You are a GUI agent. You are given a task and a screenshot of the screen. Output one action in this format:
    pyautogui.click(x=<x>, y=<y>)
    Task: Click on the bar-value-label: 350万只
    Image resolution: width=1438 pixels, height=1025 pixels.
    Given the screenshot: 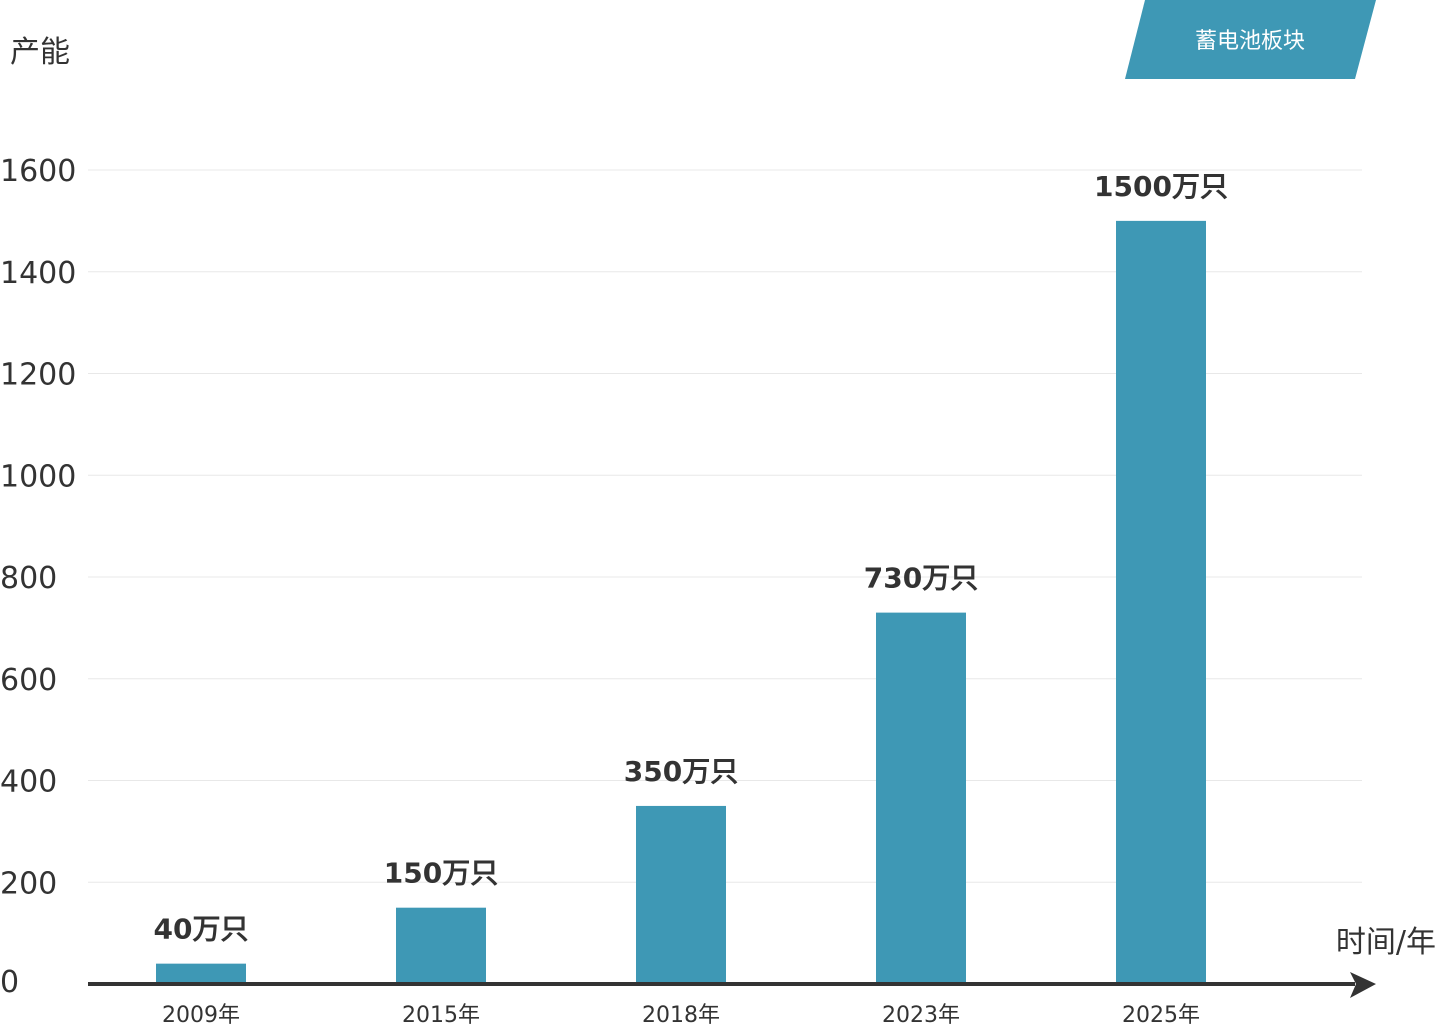 What is the action you would take?
    pyautogui.click(x=681, y=771)
    